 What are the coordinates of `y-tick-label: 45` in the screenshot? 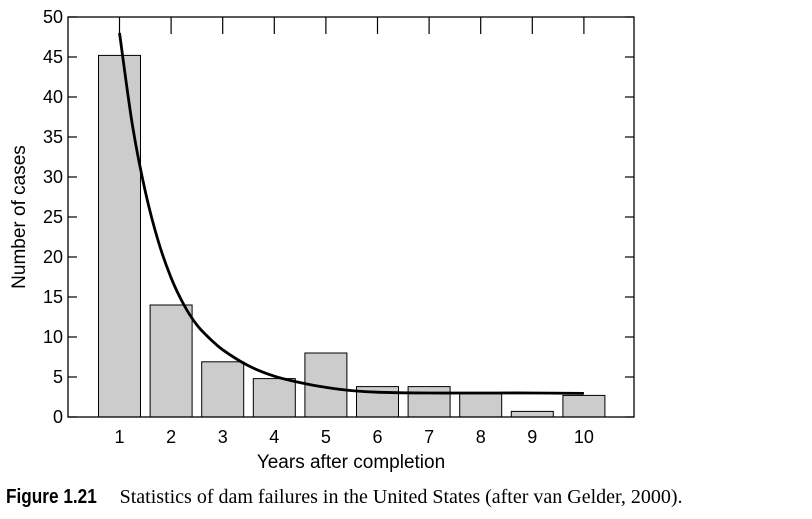 It's located at (53, 57).